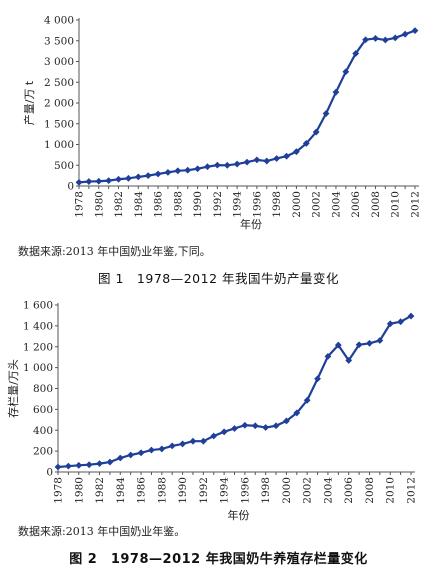 This screenshot has width=437, height=577. I want to click on figure-1-caption: 图 1 1978—2012 年我国牛奶产量变化, so click(218, 278).